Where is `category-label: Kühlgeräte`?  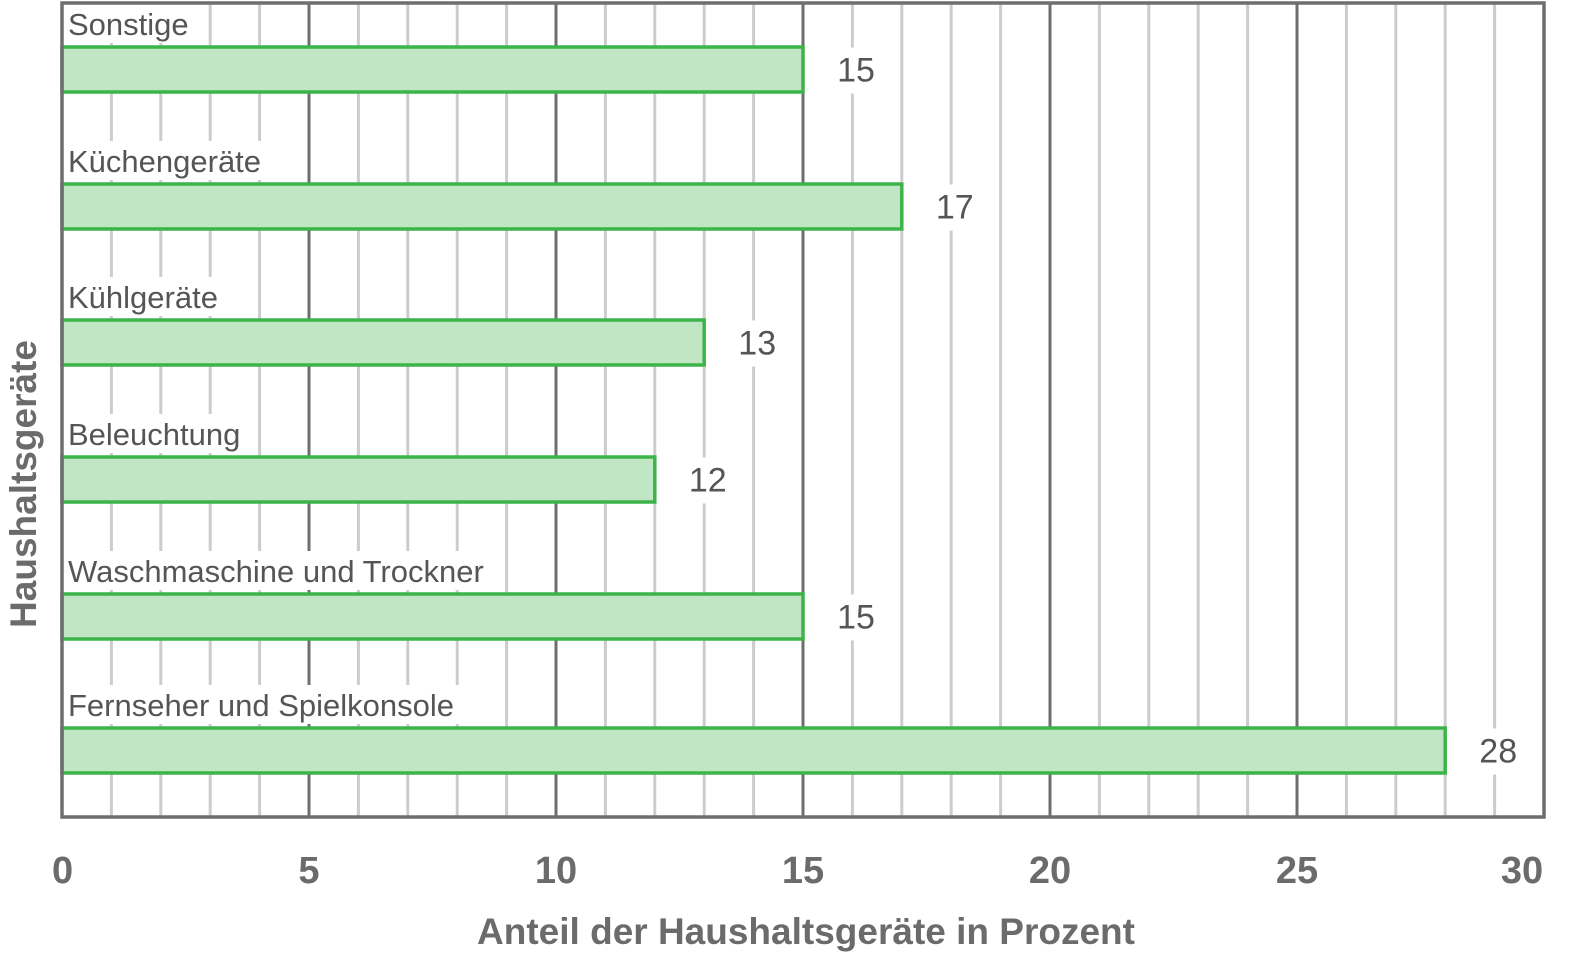
category-label: Kühlgeräte is located at coordinates (143, 297).